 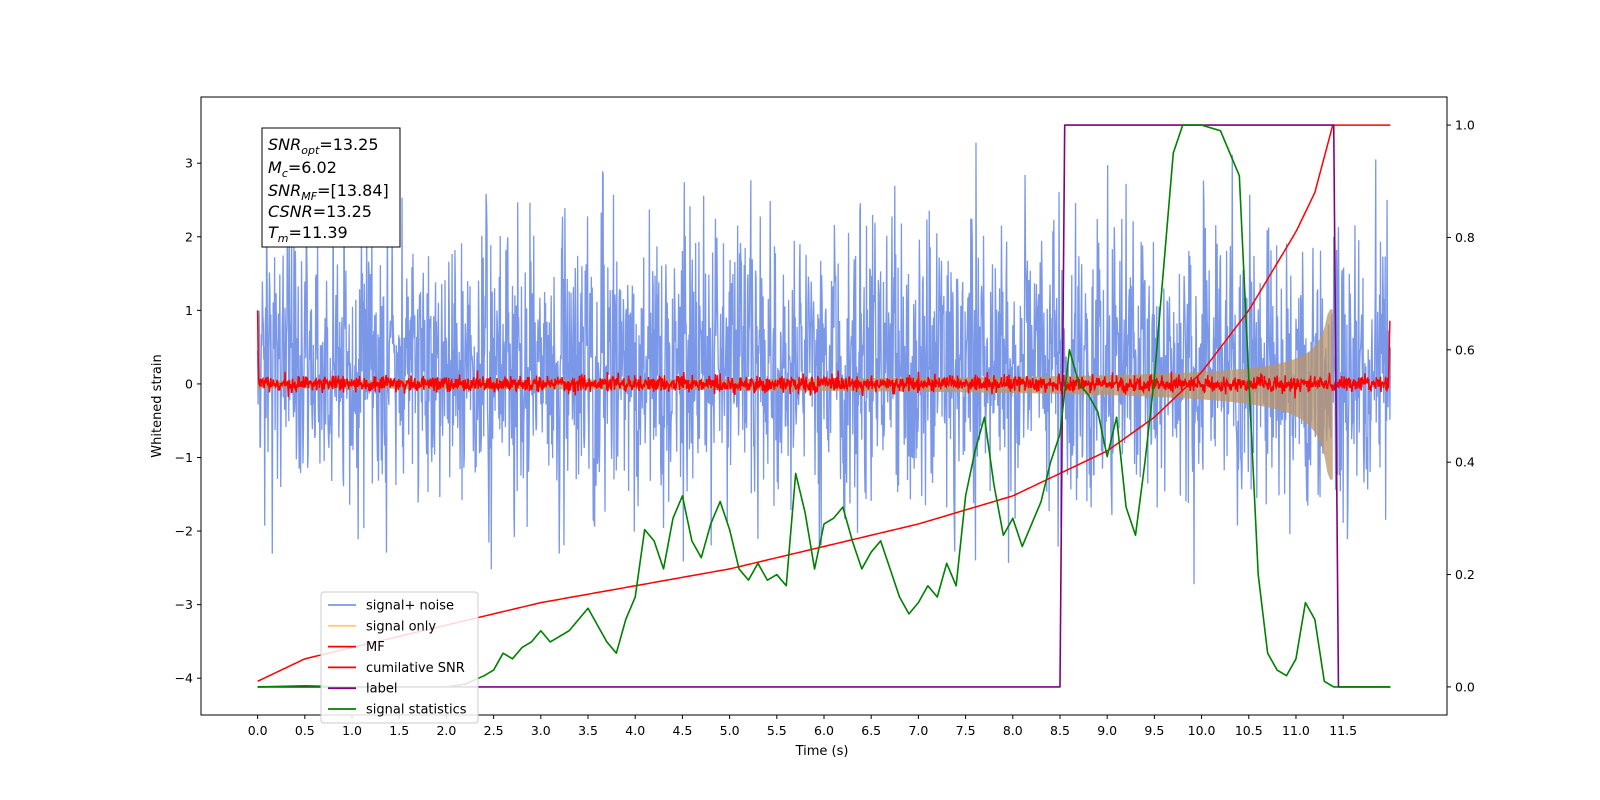 What do you see at coordinates (1465, 349) in the screenshot?
I see `y2-tick-label: 0.6` at bounding box center [1465, 349].